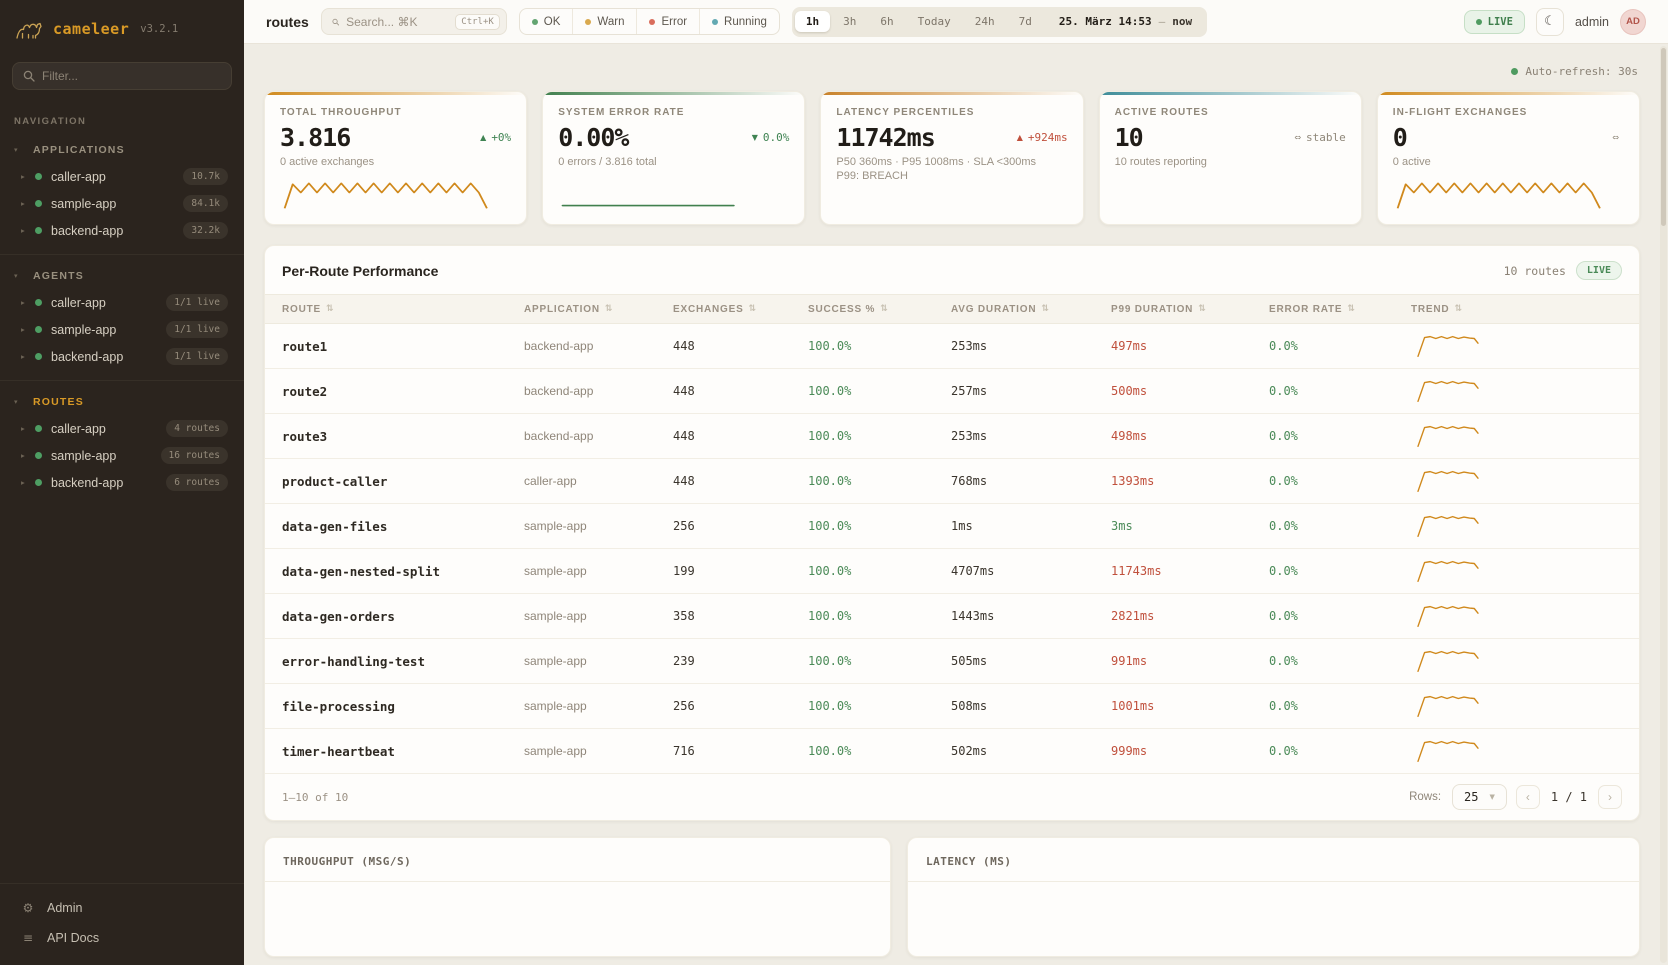  What do you see at coordinates (969, 706) in the screenshot?
I see `cell-avg-duration: 508ms` at bounding box center [969, 706].